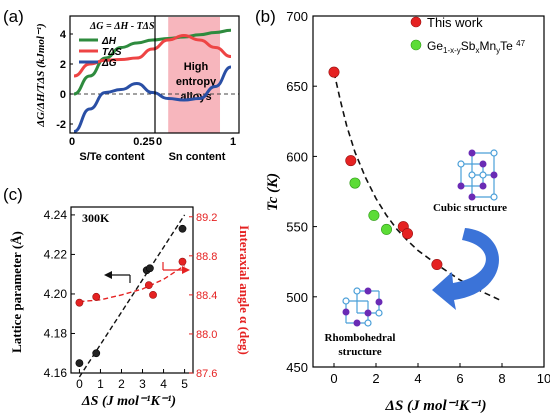 This screenshot has width=550, height=419. What do you see at coordinates (152, 99) in the screenshot?
I see `series-dg-line` at bounding box center [152, 99].